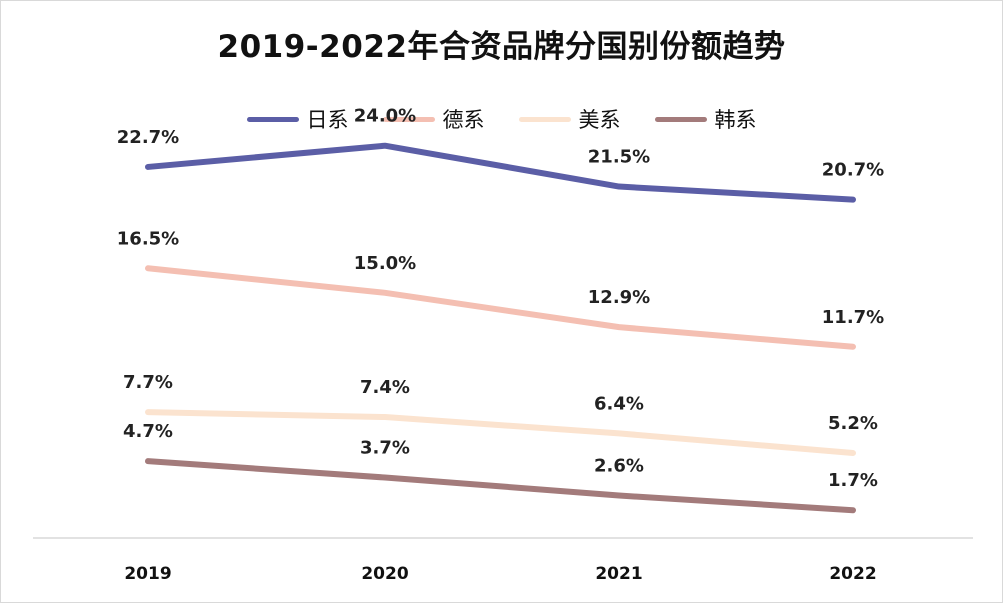 This screenshot has width=1003, height=603. What do you see at coordinates (408, 119) in the screenshot?
I see `legend-swatch-german` at bounding box center [408, 119].